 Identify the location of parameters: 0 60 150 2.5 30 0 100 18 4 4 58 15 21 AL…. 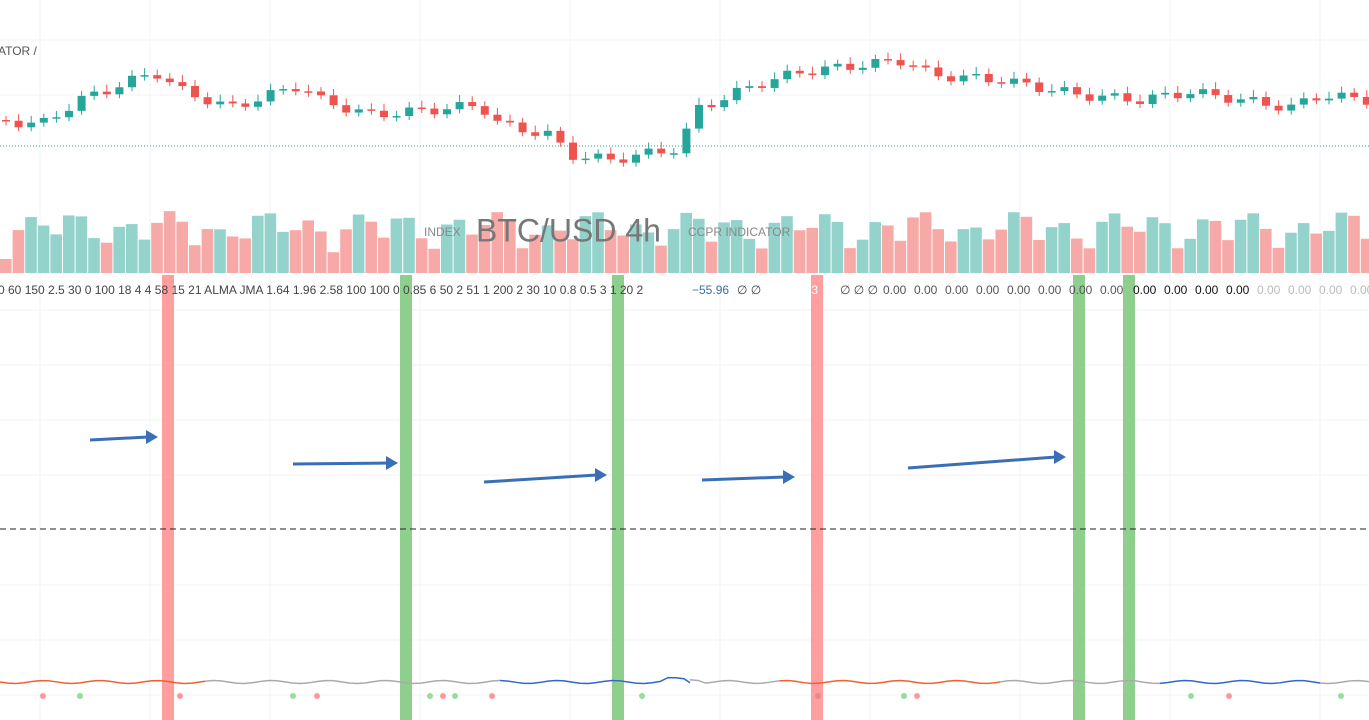
(322, 290).